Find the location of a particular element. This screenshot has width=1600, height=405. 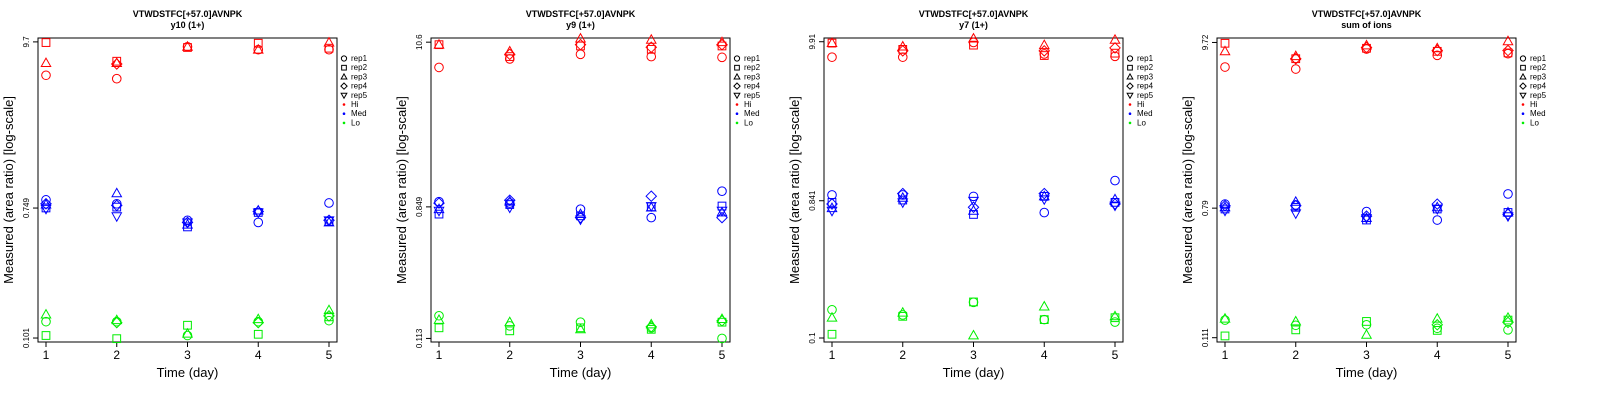

legend-marker-rep5 is located at coordinates (344, 96).